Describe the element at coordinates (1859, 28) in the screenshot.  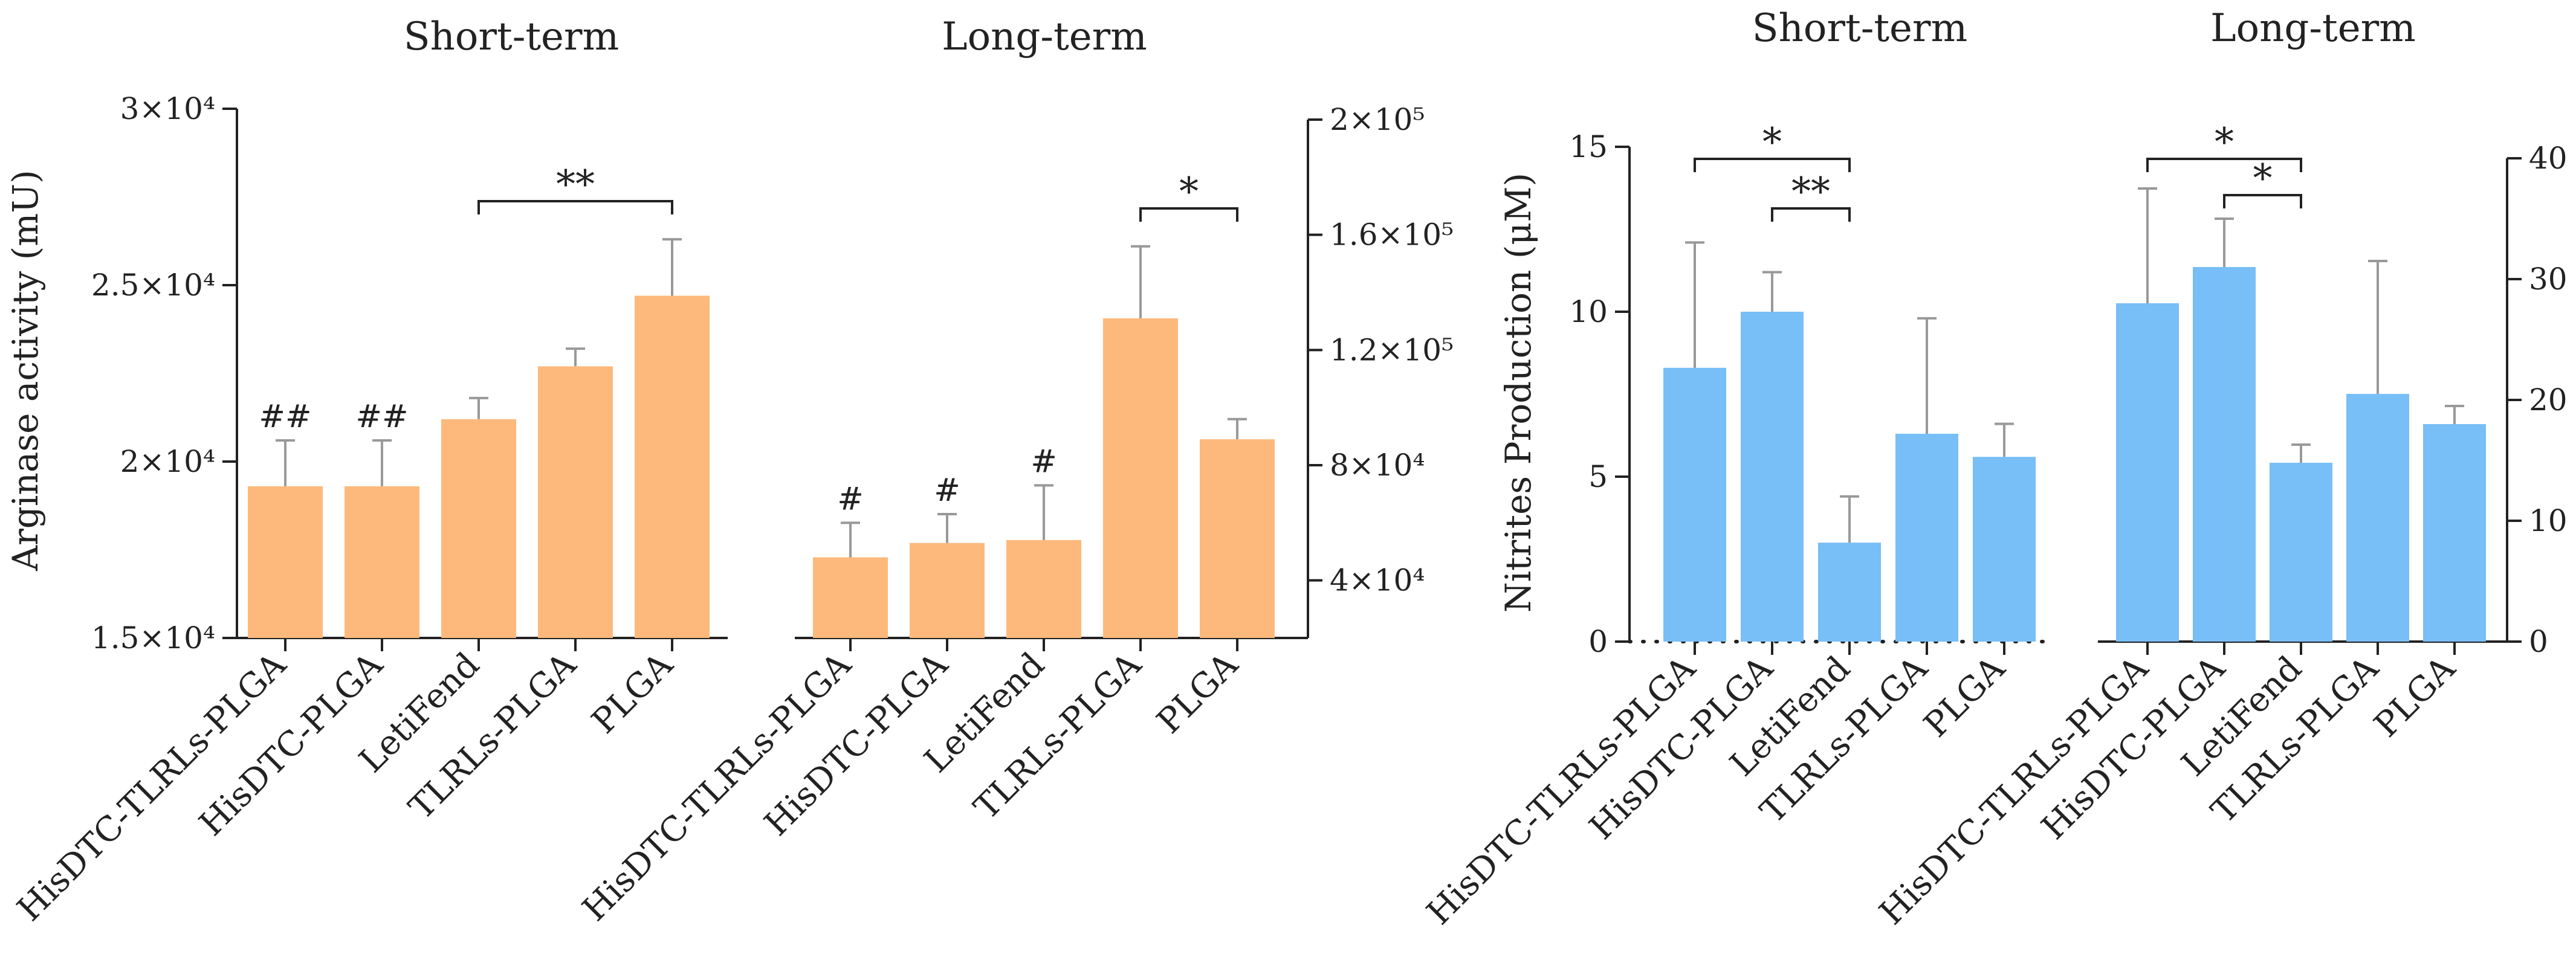
I see `panel-b-title-short-term: Short-term` at that location.